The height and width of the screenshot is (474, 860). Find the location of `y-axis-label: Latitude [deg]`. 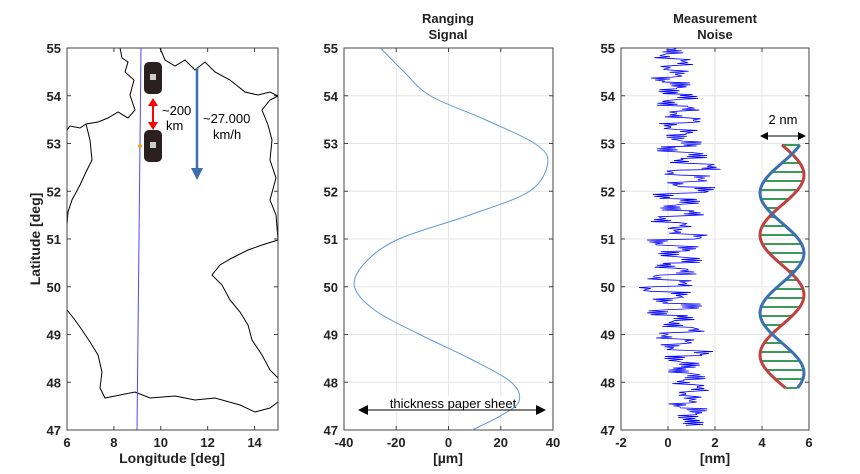

y-axis-label: Latitude [deg] is located at coordinates (35, 239).